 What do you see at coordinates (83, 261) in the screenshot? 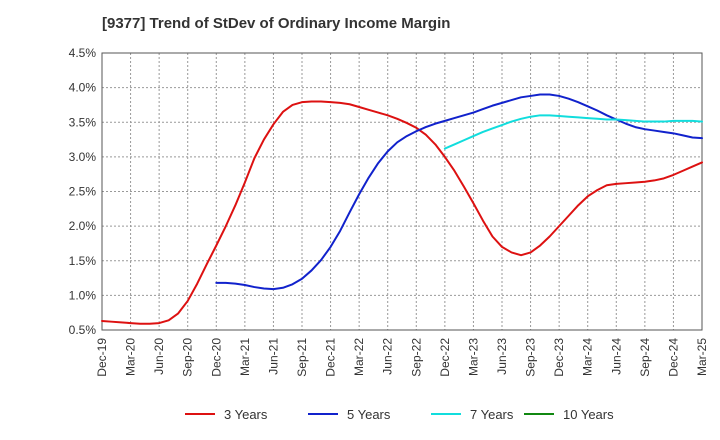
I see `y-tick-label: 1.5%` at bounding box center [83, 261].